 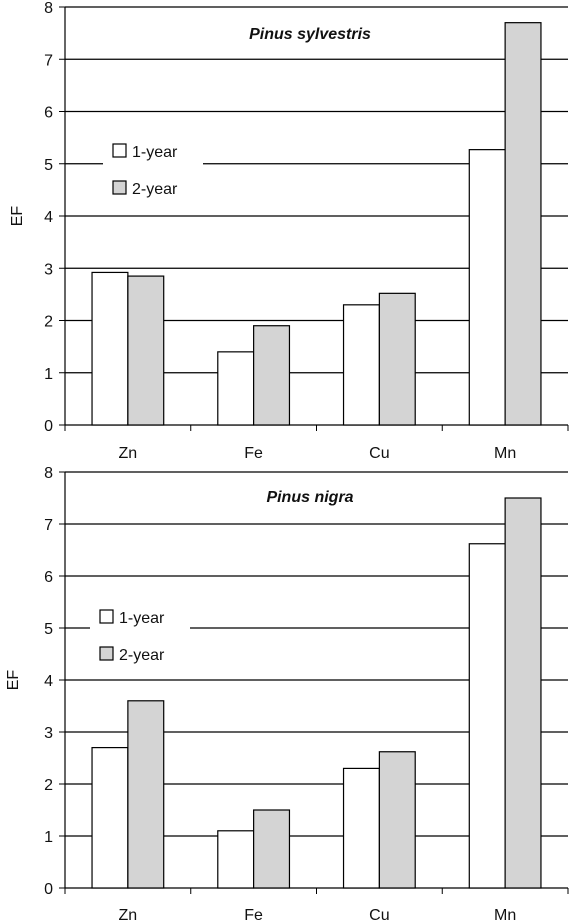 What do you see at coordinates (309, 497) in the screenshot?
I see `chart-title: Pinus nigra` at bounding box center [309, 497].